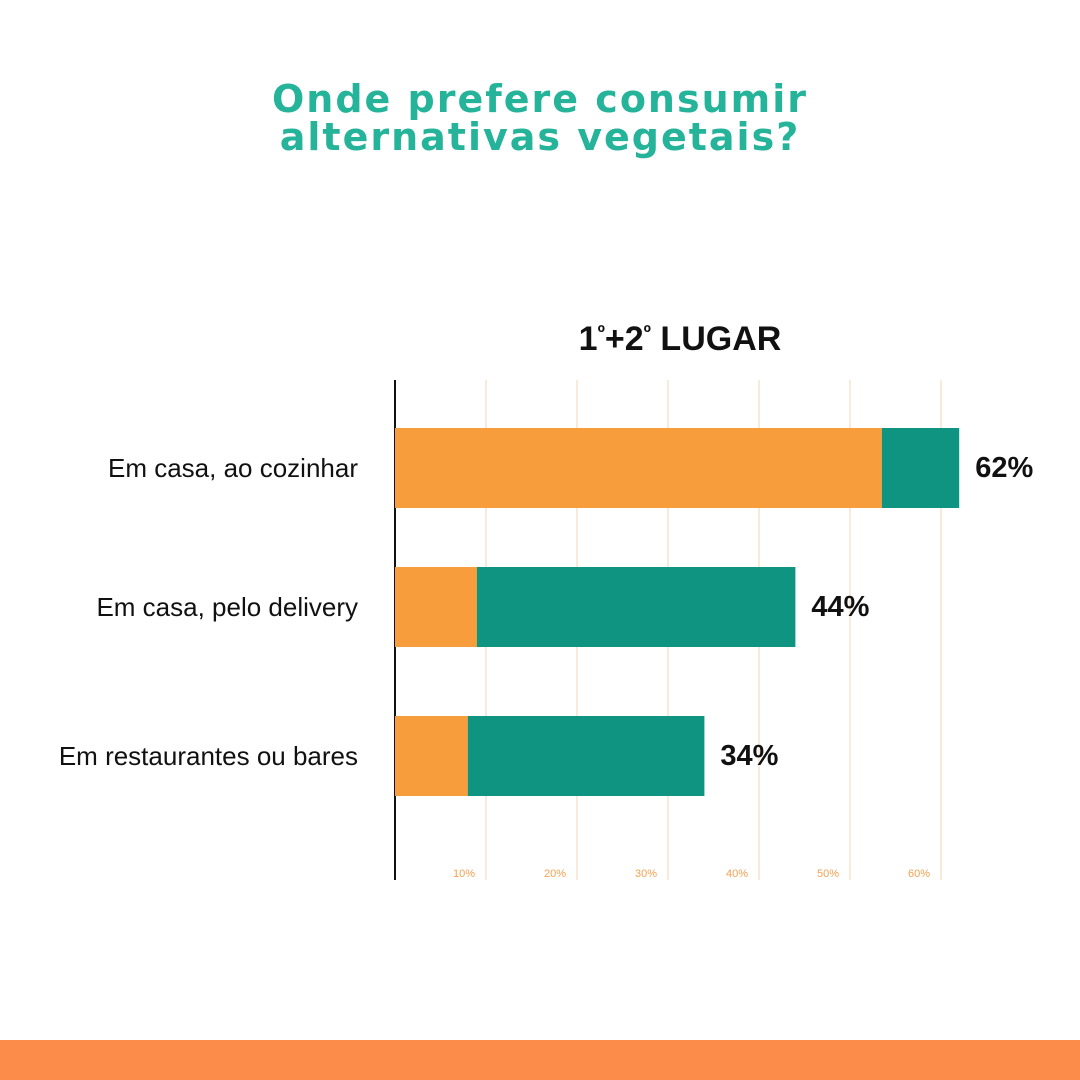 This screenshot has height=1080, width=1080. I want to click on footer-band, so click(540, 1060).